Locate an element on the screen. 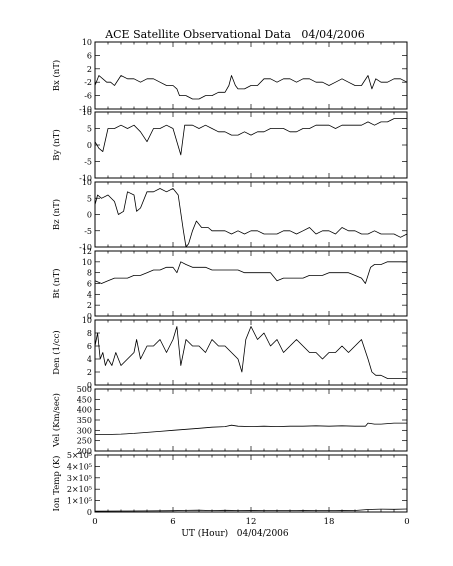 The width and height of the screenshot is (453, 566). x-tick-label: 18 is located at coordinates (329, 522).